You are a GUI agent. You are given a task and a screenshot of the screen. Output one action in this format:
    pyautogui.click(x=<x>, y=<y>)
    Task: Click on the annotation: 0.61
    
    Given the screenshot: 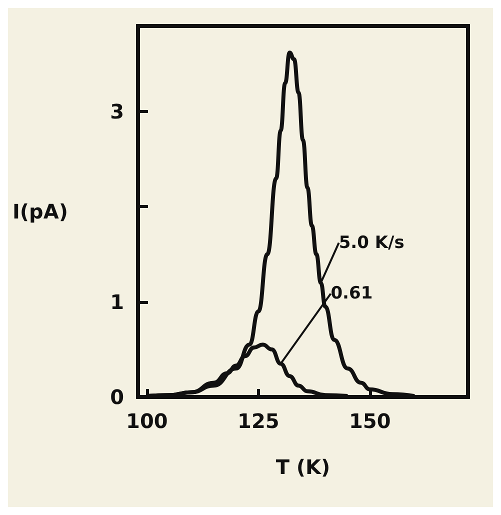 What is the action you would take?
    pyautogui.click(x=351, y=294)
    